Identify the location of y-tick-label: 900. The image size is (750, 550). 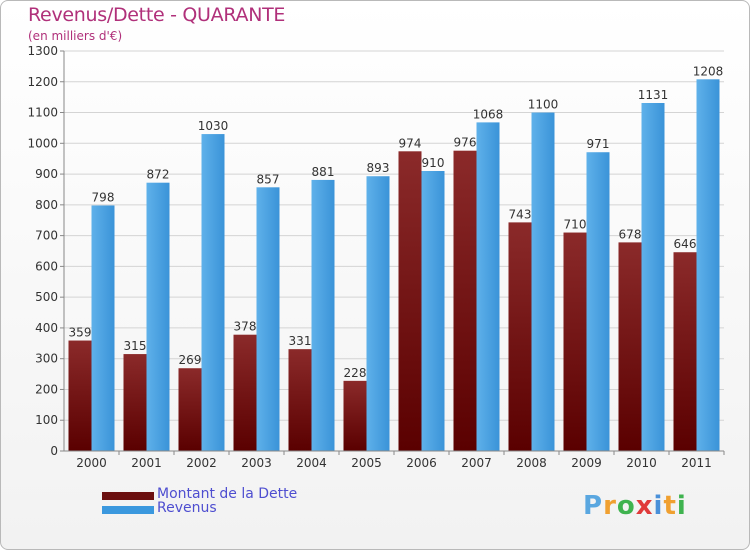
(46, 174).